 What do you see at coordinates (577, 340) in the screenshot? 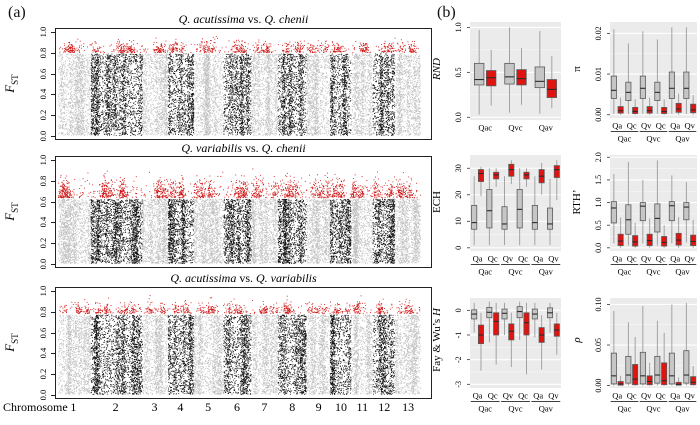
I see `rho-axis-title: ρ` at bounding box center [577, 340].